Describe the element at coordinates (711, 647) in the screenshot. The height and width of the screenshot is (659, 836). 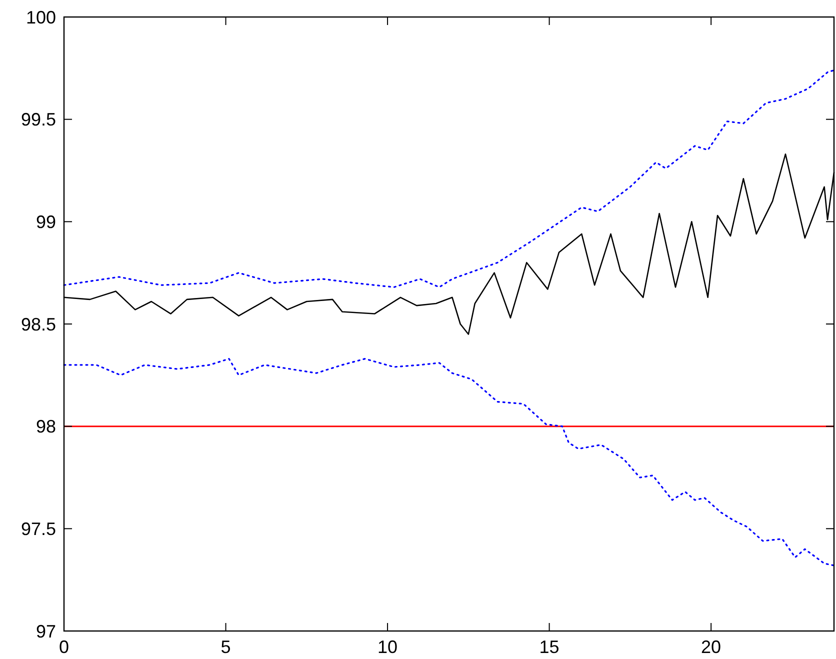
I see `x-tick-label: 20` at that location.